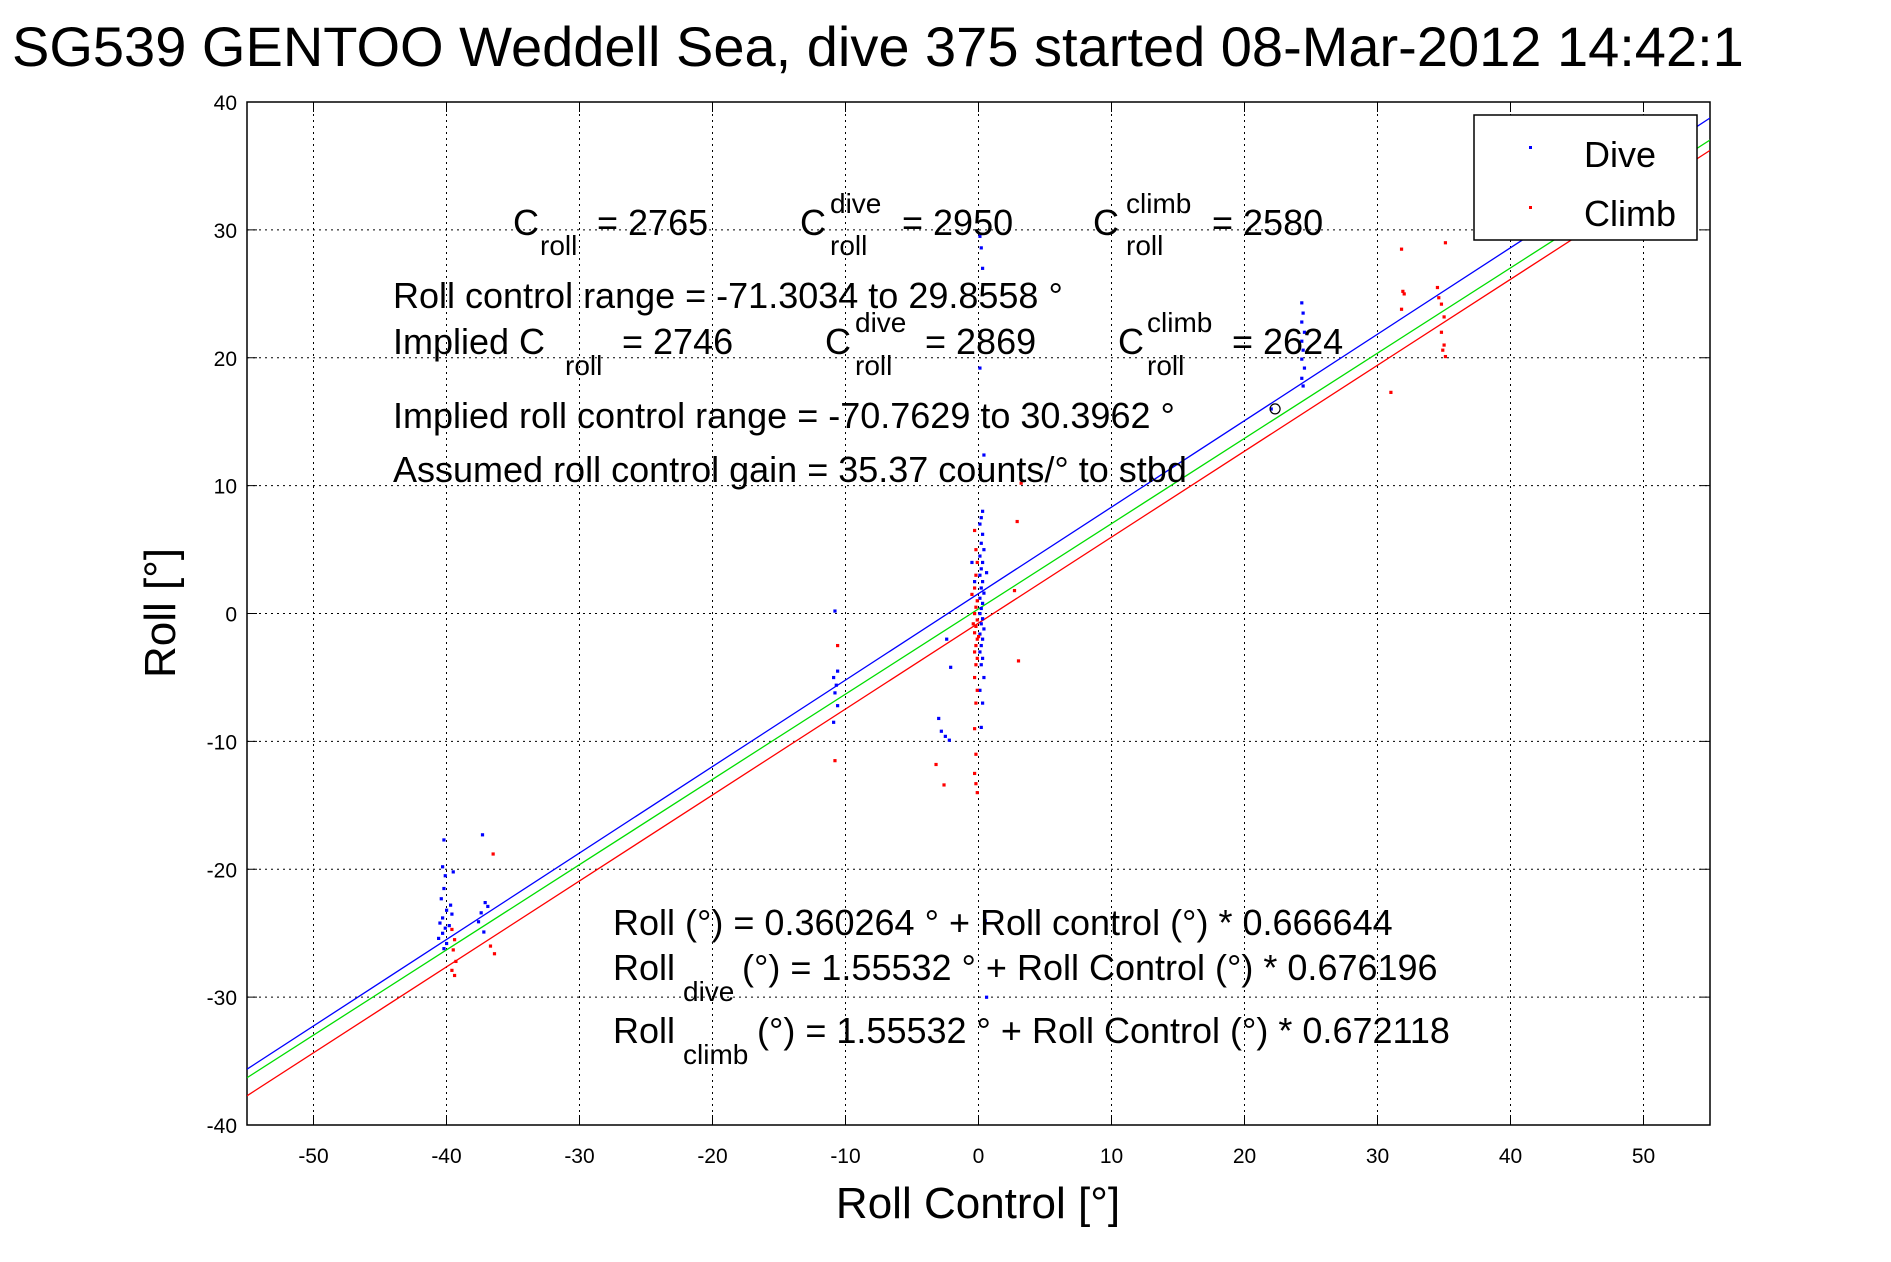 The image size is (1891, 1262). I want to click on y-tick-label: 30, so click(225, 231).